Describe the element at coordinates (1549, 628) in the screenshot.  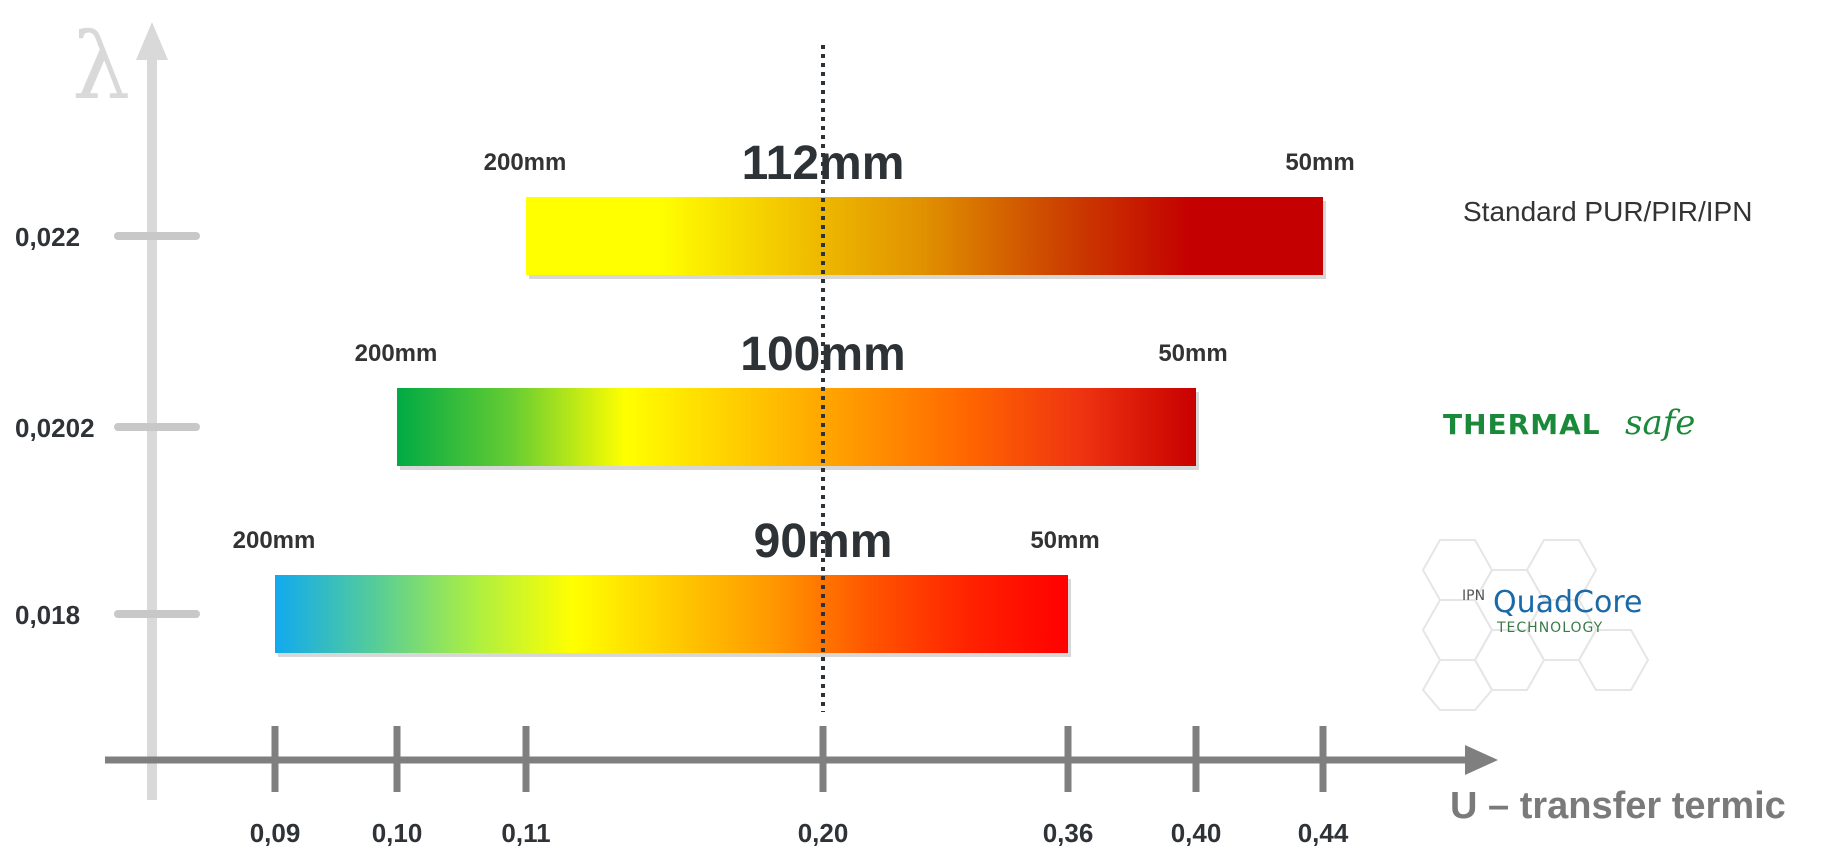
I see `quadcore-logo-sub: TECHNOLOGY` at that location.